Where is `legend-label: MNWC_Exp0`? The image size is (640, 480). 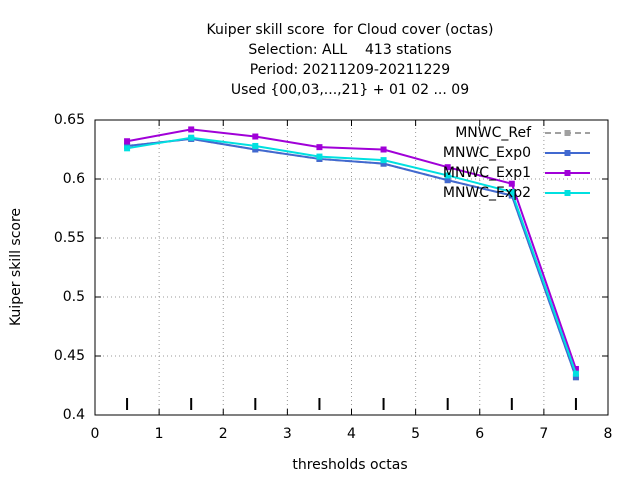
legend-label: MNWC_Exp0 is located at coordinates (487, 153).